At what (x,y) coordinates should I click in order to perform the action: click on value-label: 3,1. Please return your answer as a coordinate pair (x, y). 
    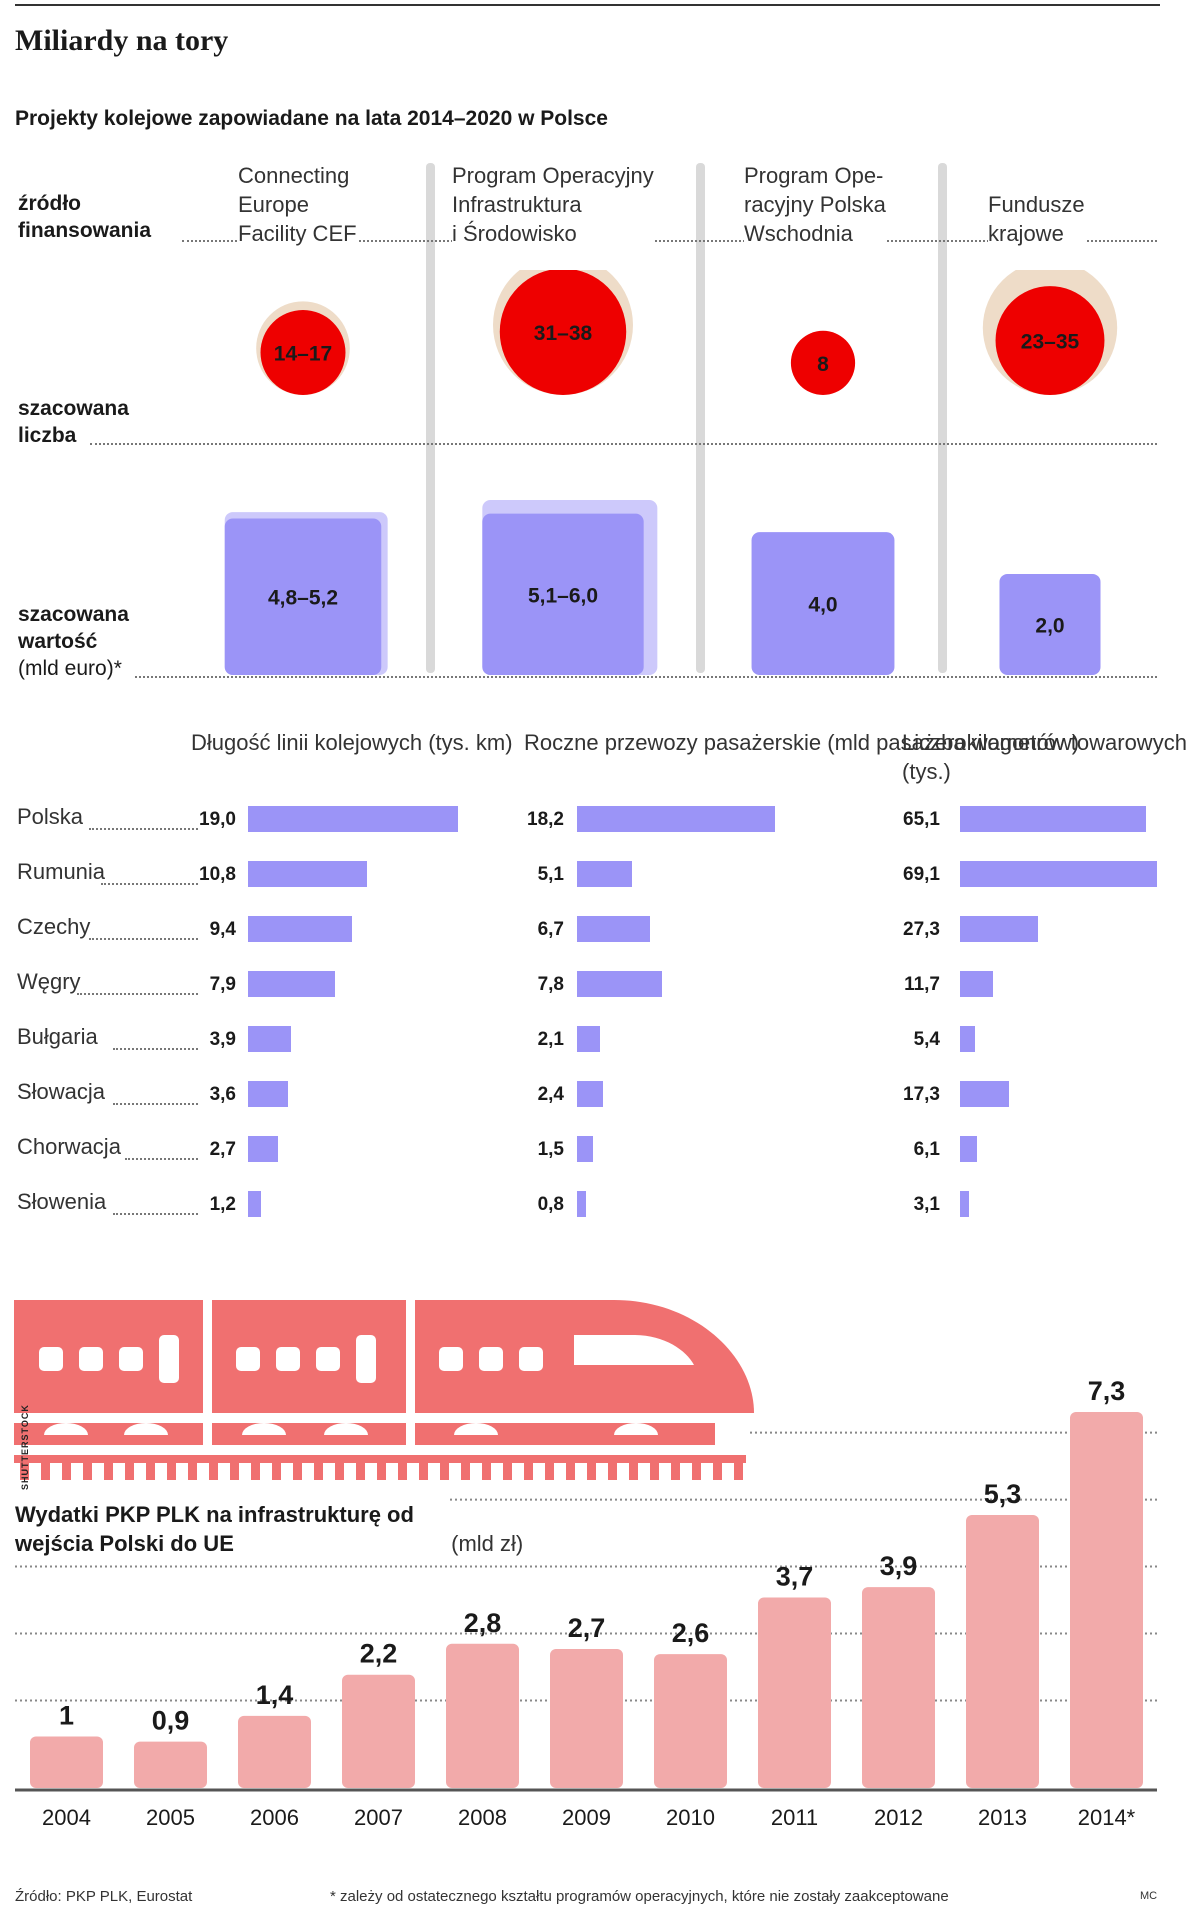
    Looking at the image, I should click on (926, 1204).